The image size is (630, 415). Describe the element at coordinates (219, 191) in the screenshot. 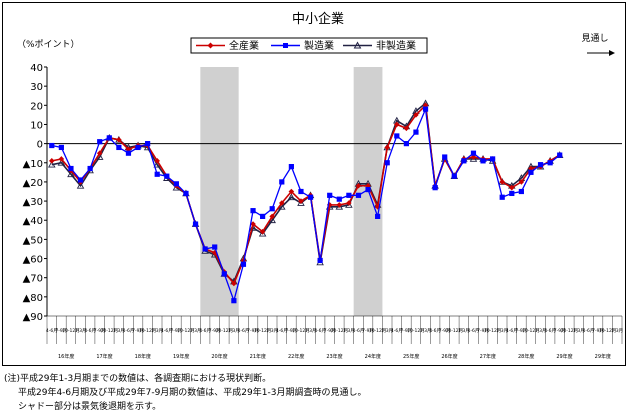

I see `recession-band` at that location.